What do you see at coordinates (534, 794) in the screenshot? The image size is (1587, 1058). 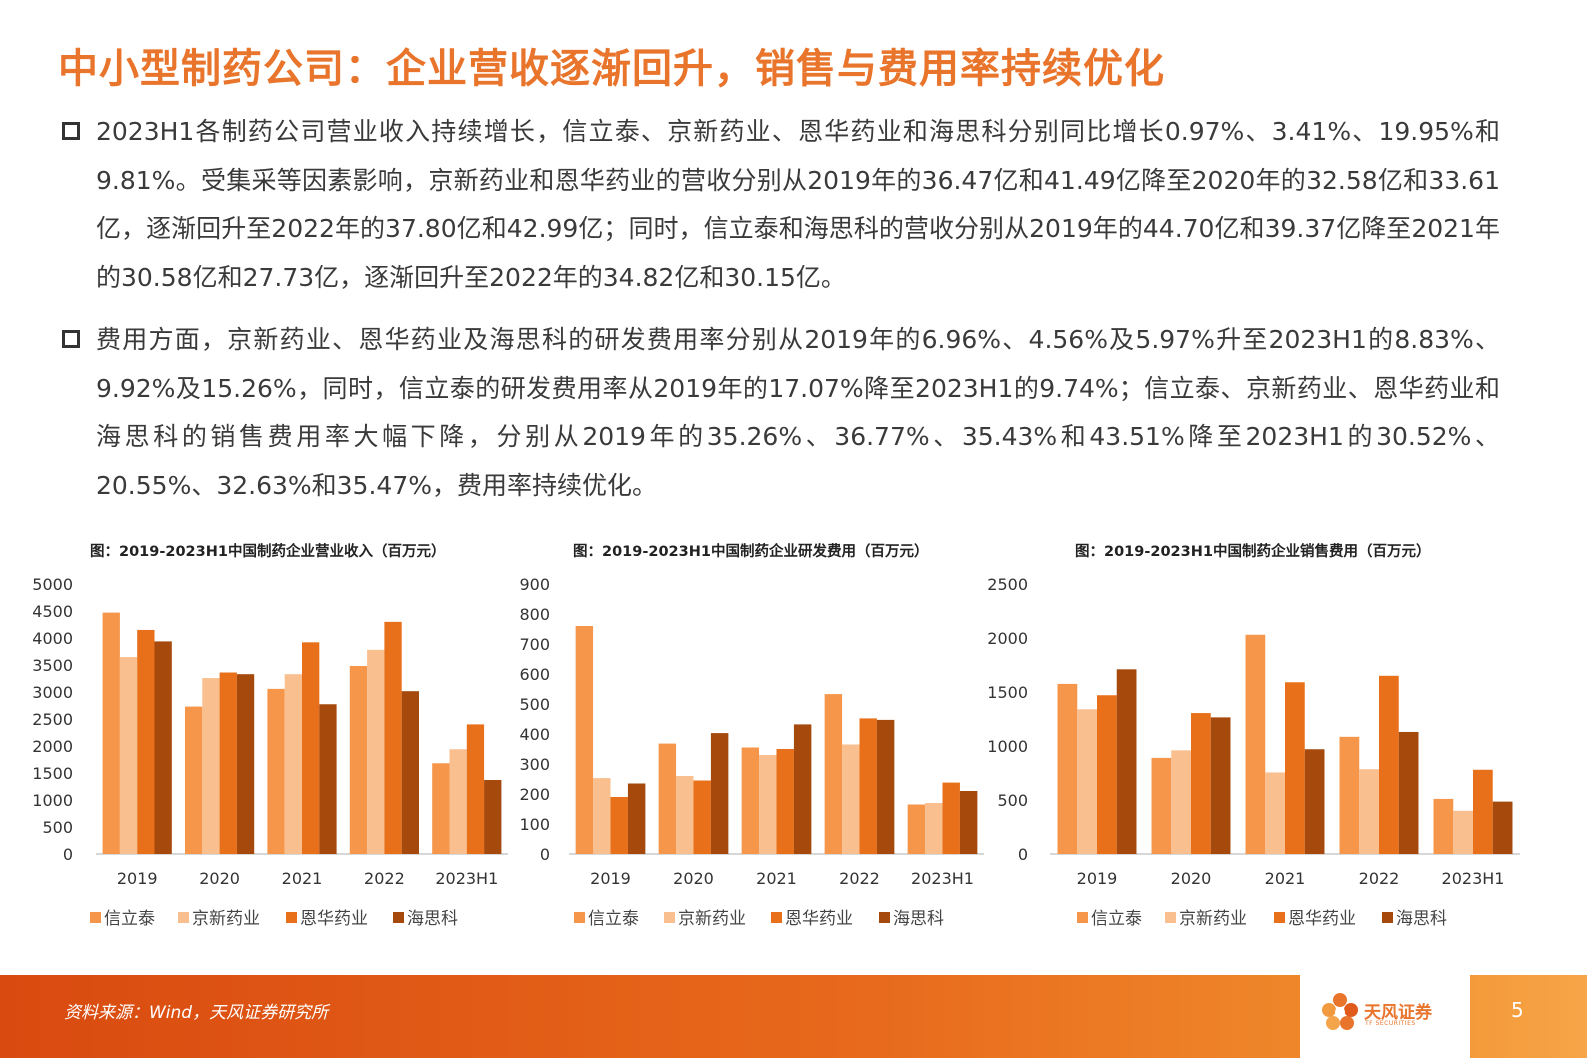 I see `y-tick-label: 200` at bounding box center [534, 794].